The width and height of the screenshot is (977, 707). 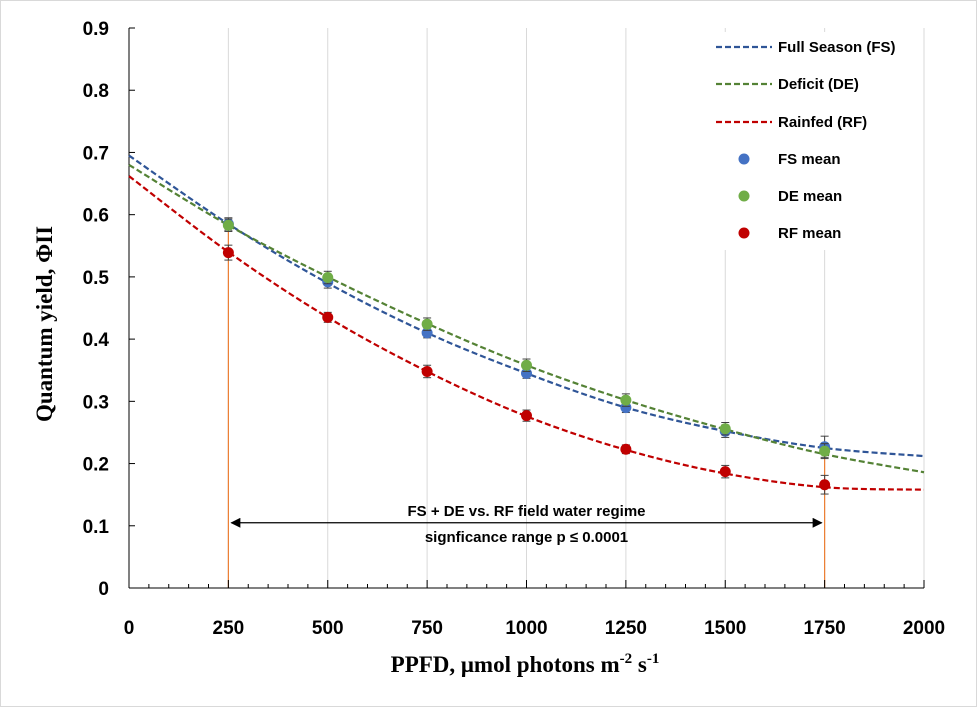 I want to click on x-tick-label: 750, so click(x=427, y=628).